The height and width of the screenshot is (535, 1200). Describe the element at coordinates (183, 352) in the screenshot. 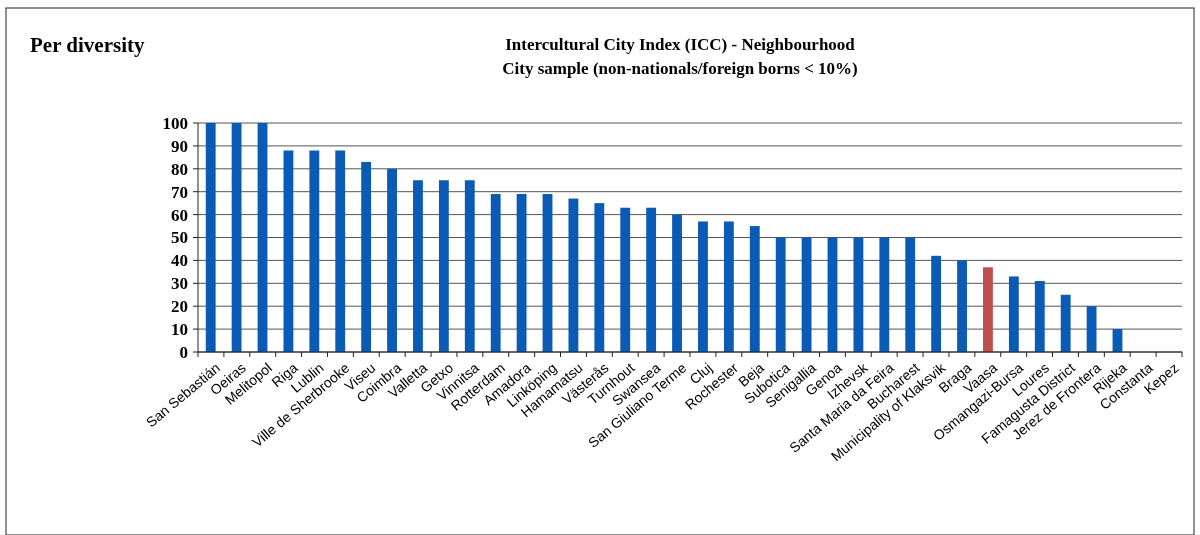

I see `y-tick-label: 0` at that location.